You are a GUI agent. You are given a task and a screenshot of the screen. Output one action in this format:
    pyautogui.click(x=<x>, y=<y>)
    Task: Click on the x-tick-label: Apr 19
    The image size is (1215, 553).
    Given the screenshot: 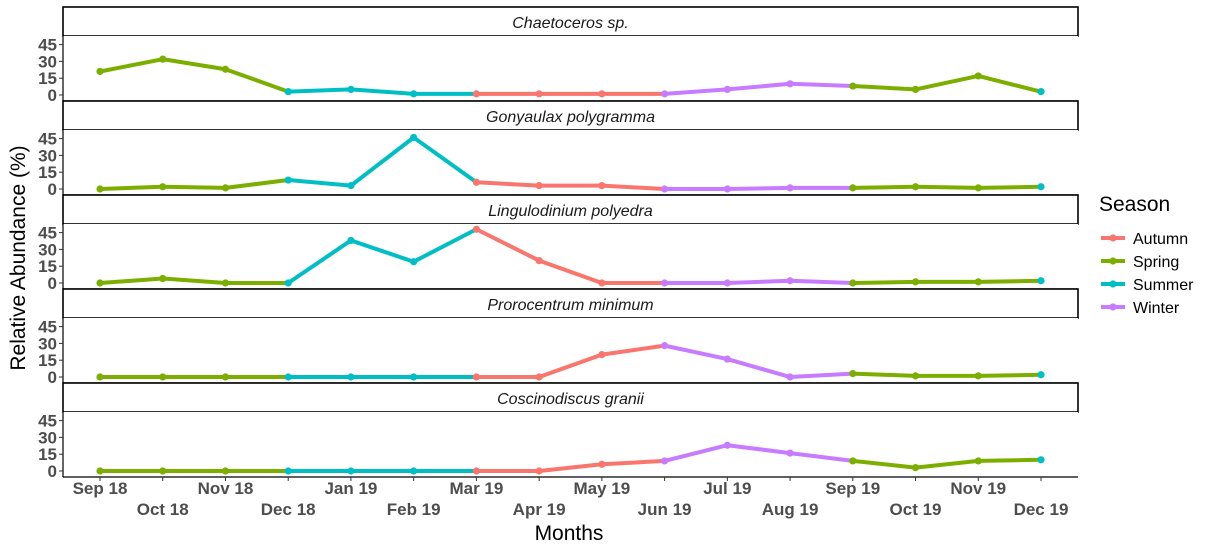 What is the action you would take?
    pyautogui.click(x=539, y=509)
    